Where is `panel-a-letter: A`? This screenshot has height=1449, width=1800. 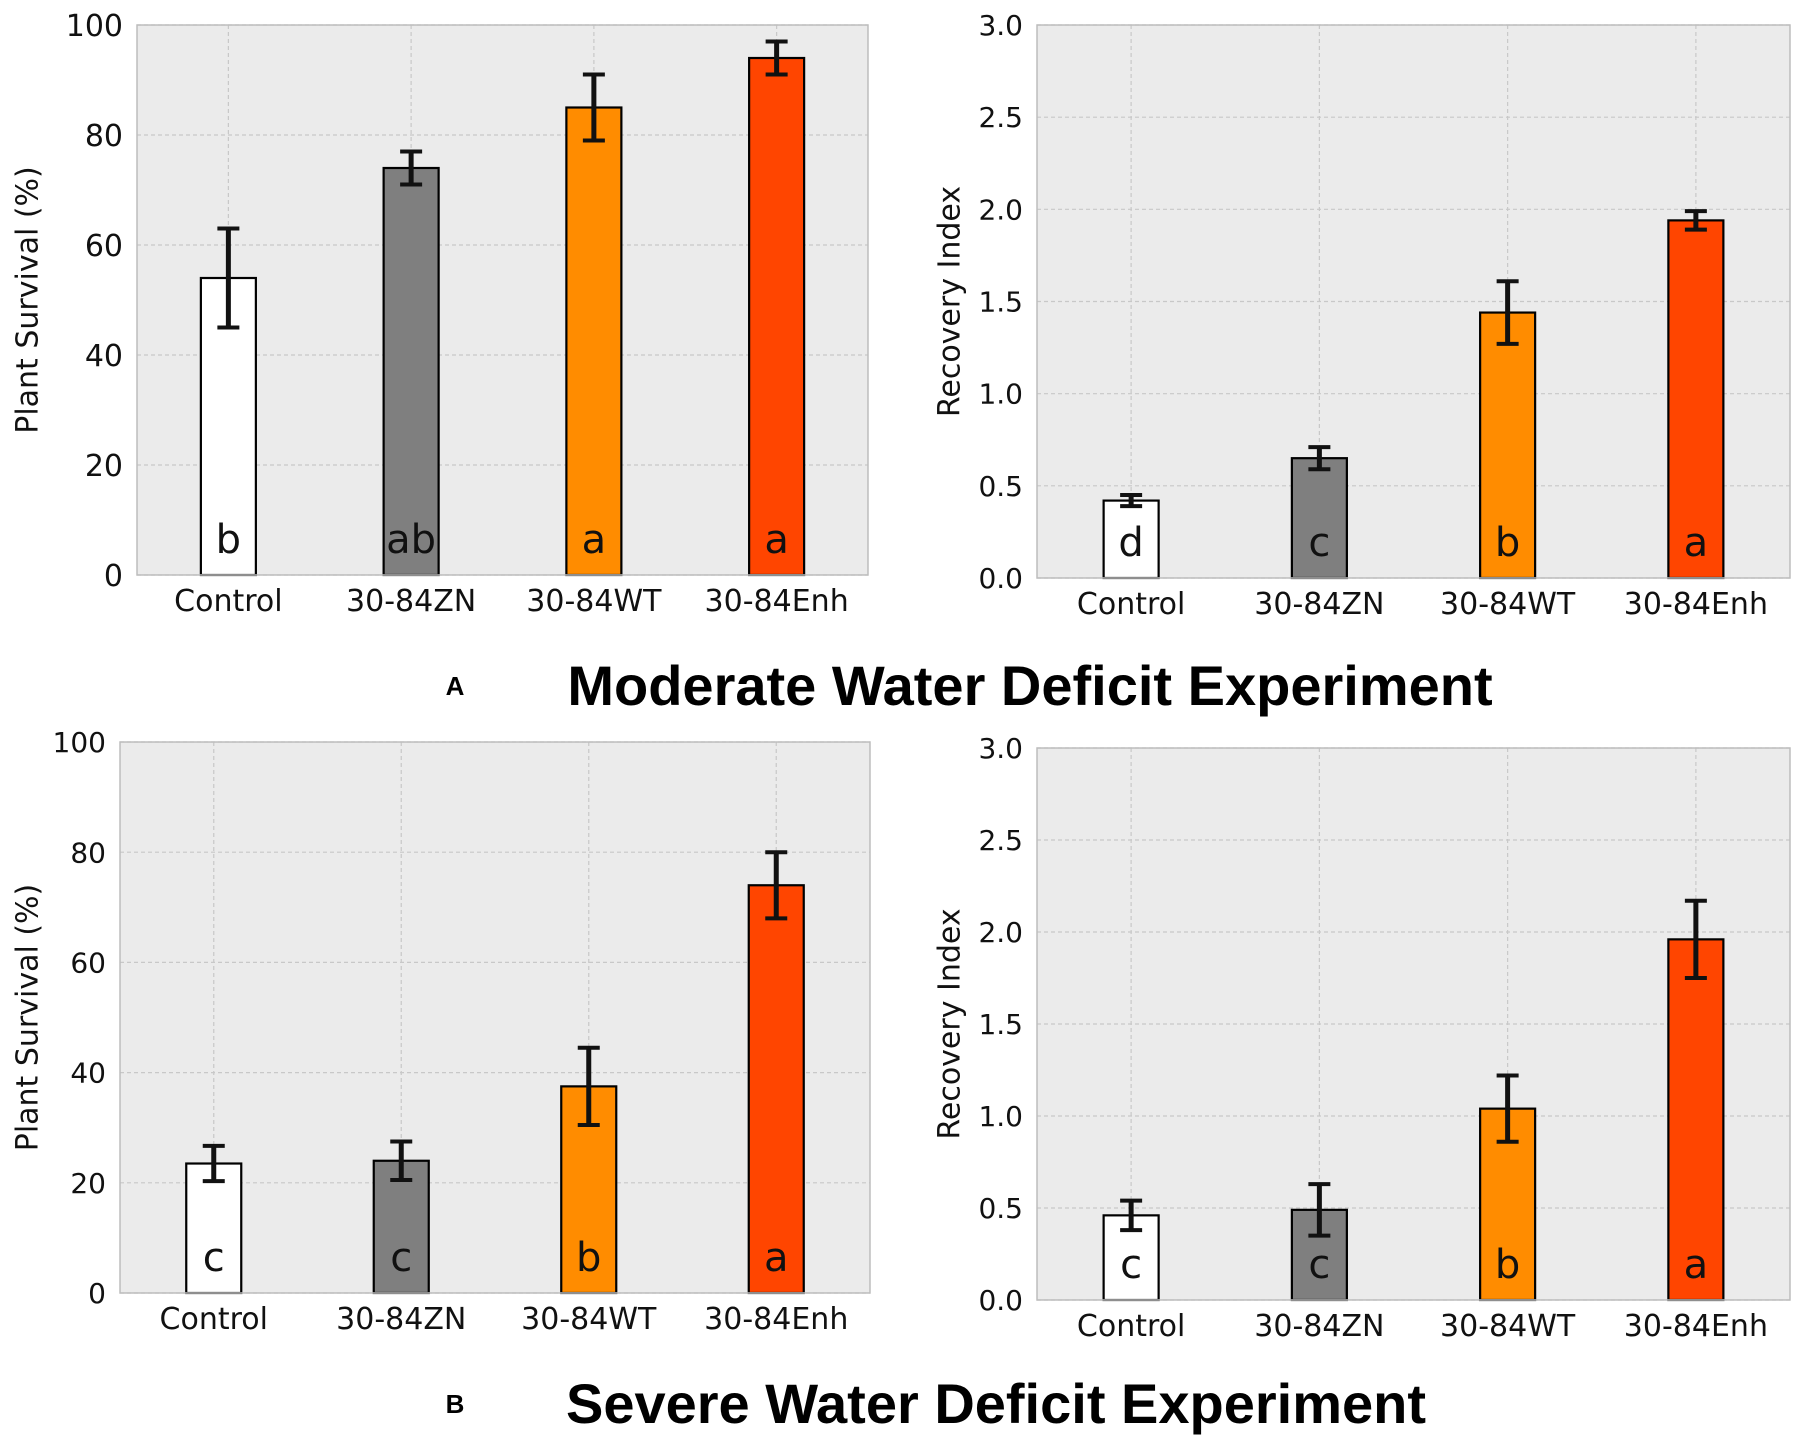
panel-a-letter: A is located at coordinates (455, 686).